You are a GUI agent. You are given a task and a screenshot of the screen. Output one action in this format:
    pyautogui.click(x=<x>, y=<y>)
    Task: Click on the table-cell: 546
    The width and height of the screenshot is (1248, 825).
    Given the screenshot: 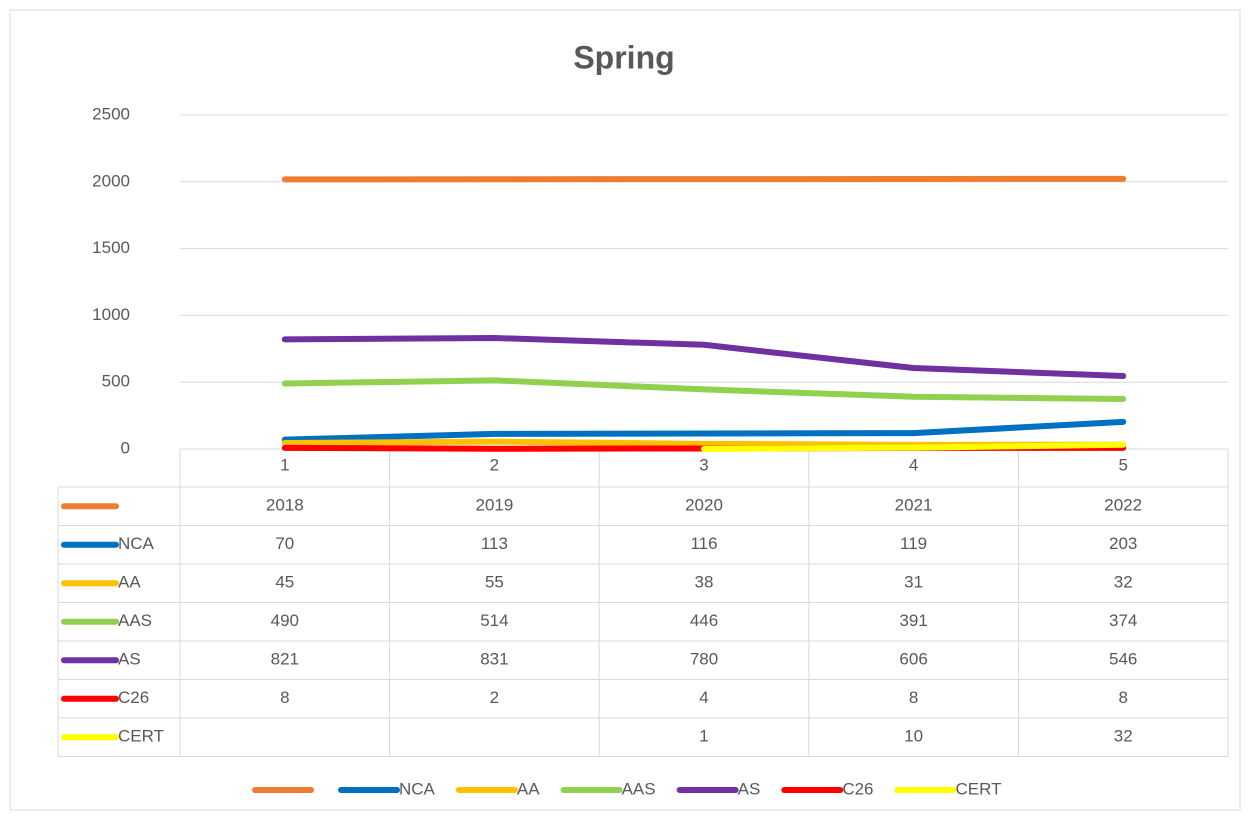 What is the action you would take?
    pyautogui.click(x=1123, y=659)
    